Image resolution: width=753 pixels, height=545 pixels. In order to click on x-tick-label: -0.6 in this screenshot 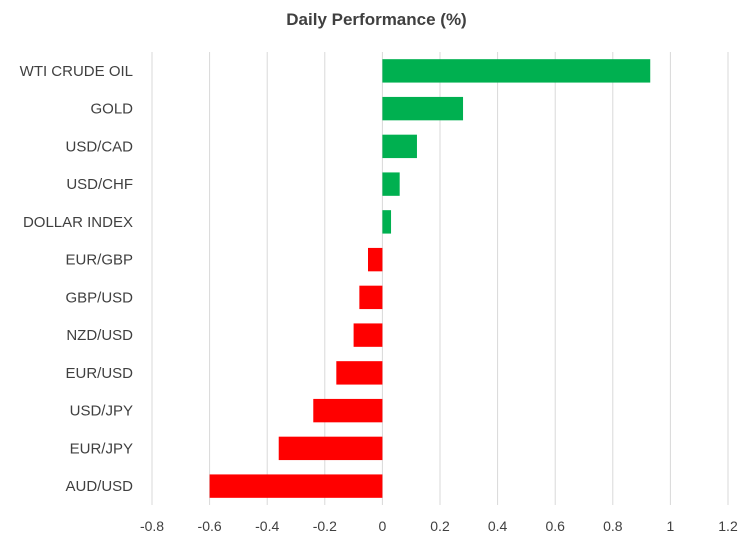, I will do `click(210, 526)`.